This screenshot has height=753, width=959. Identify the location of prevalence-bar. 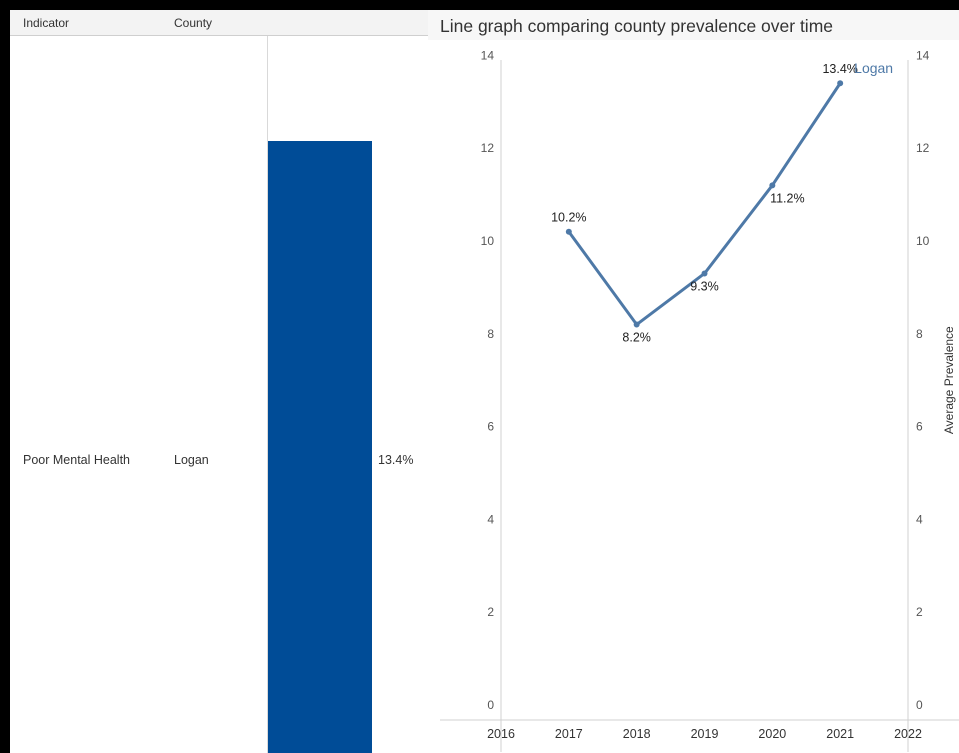
(320, 447).